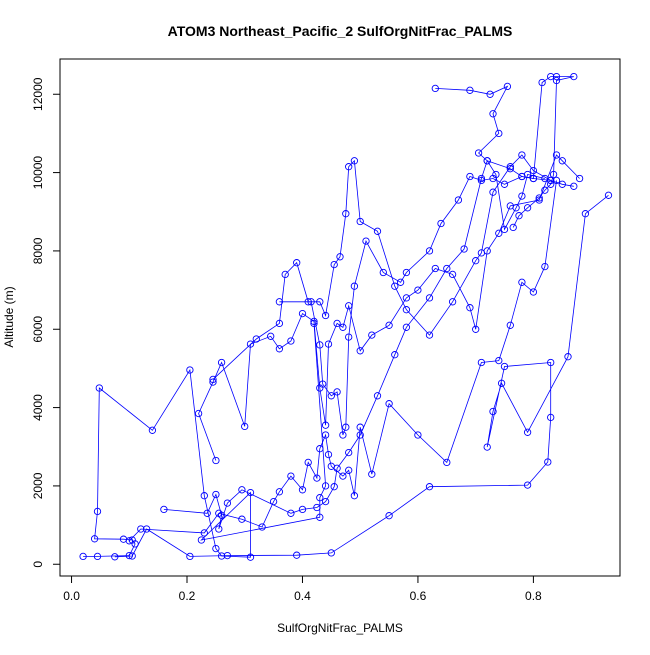  I want to click on x-tick-label: 0.4, so click(302, 596).